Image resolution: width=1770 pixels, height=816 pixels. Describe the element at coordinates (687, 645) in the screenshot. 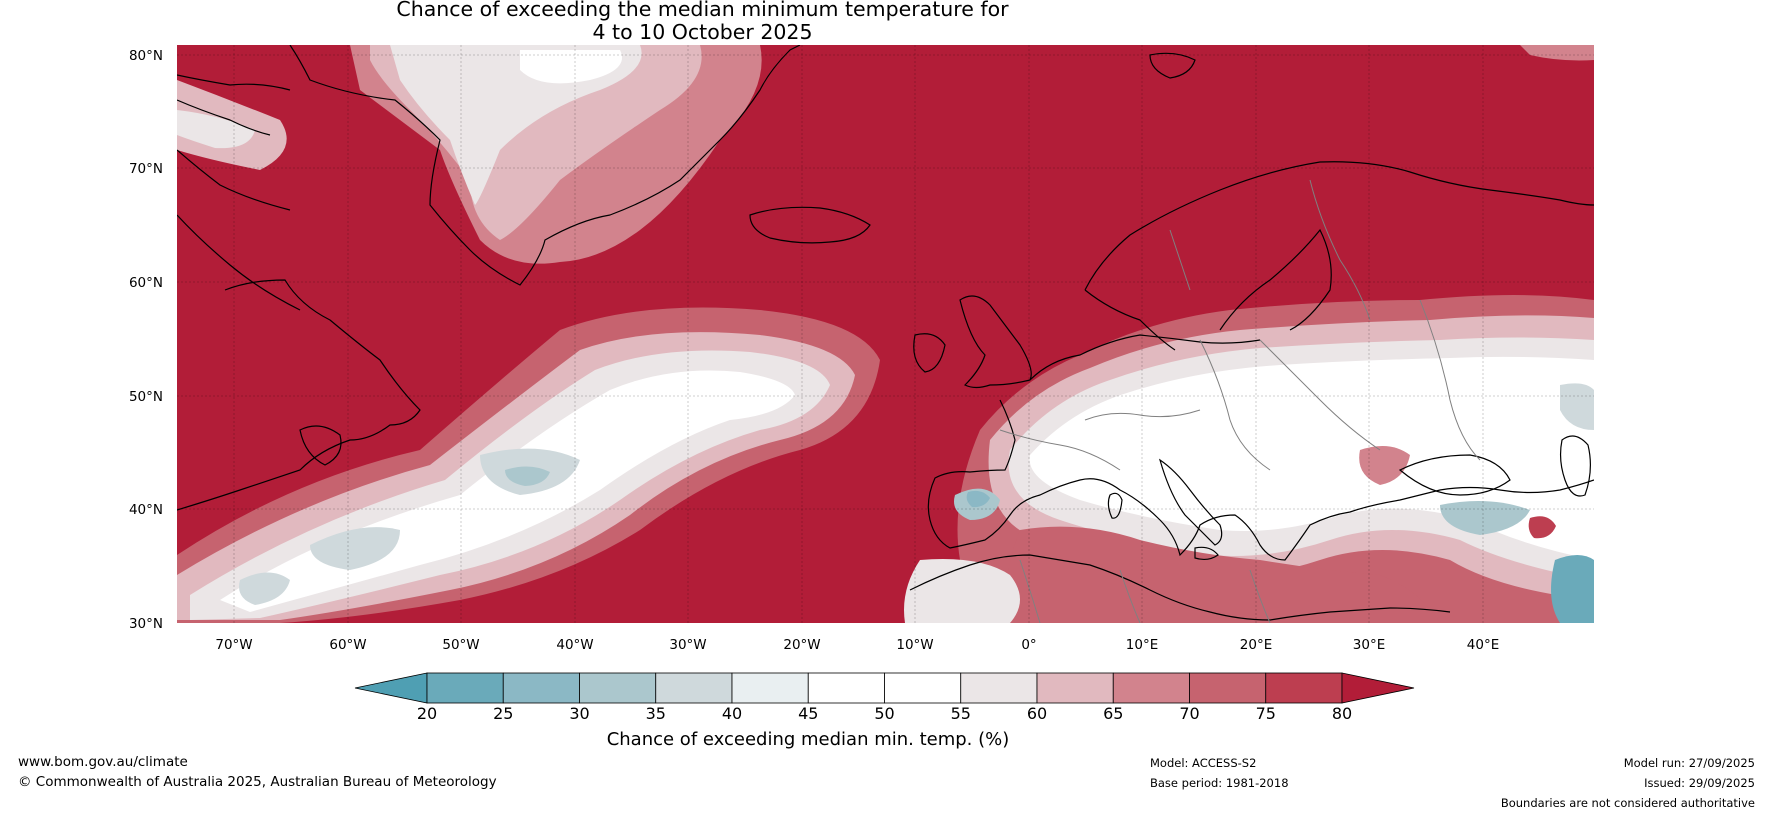

I see `lon-label-30w: 30°W` at that location.